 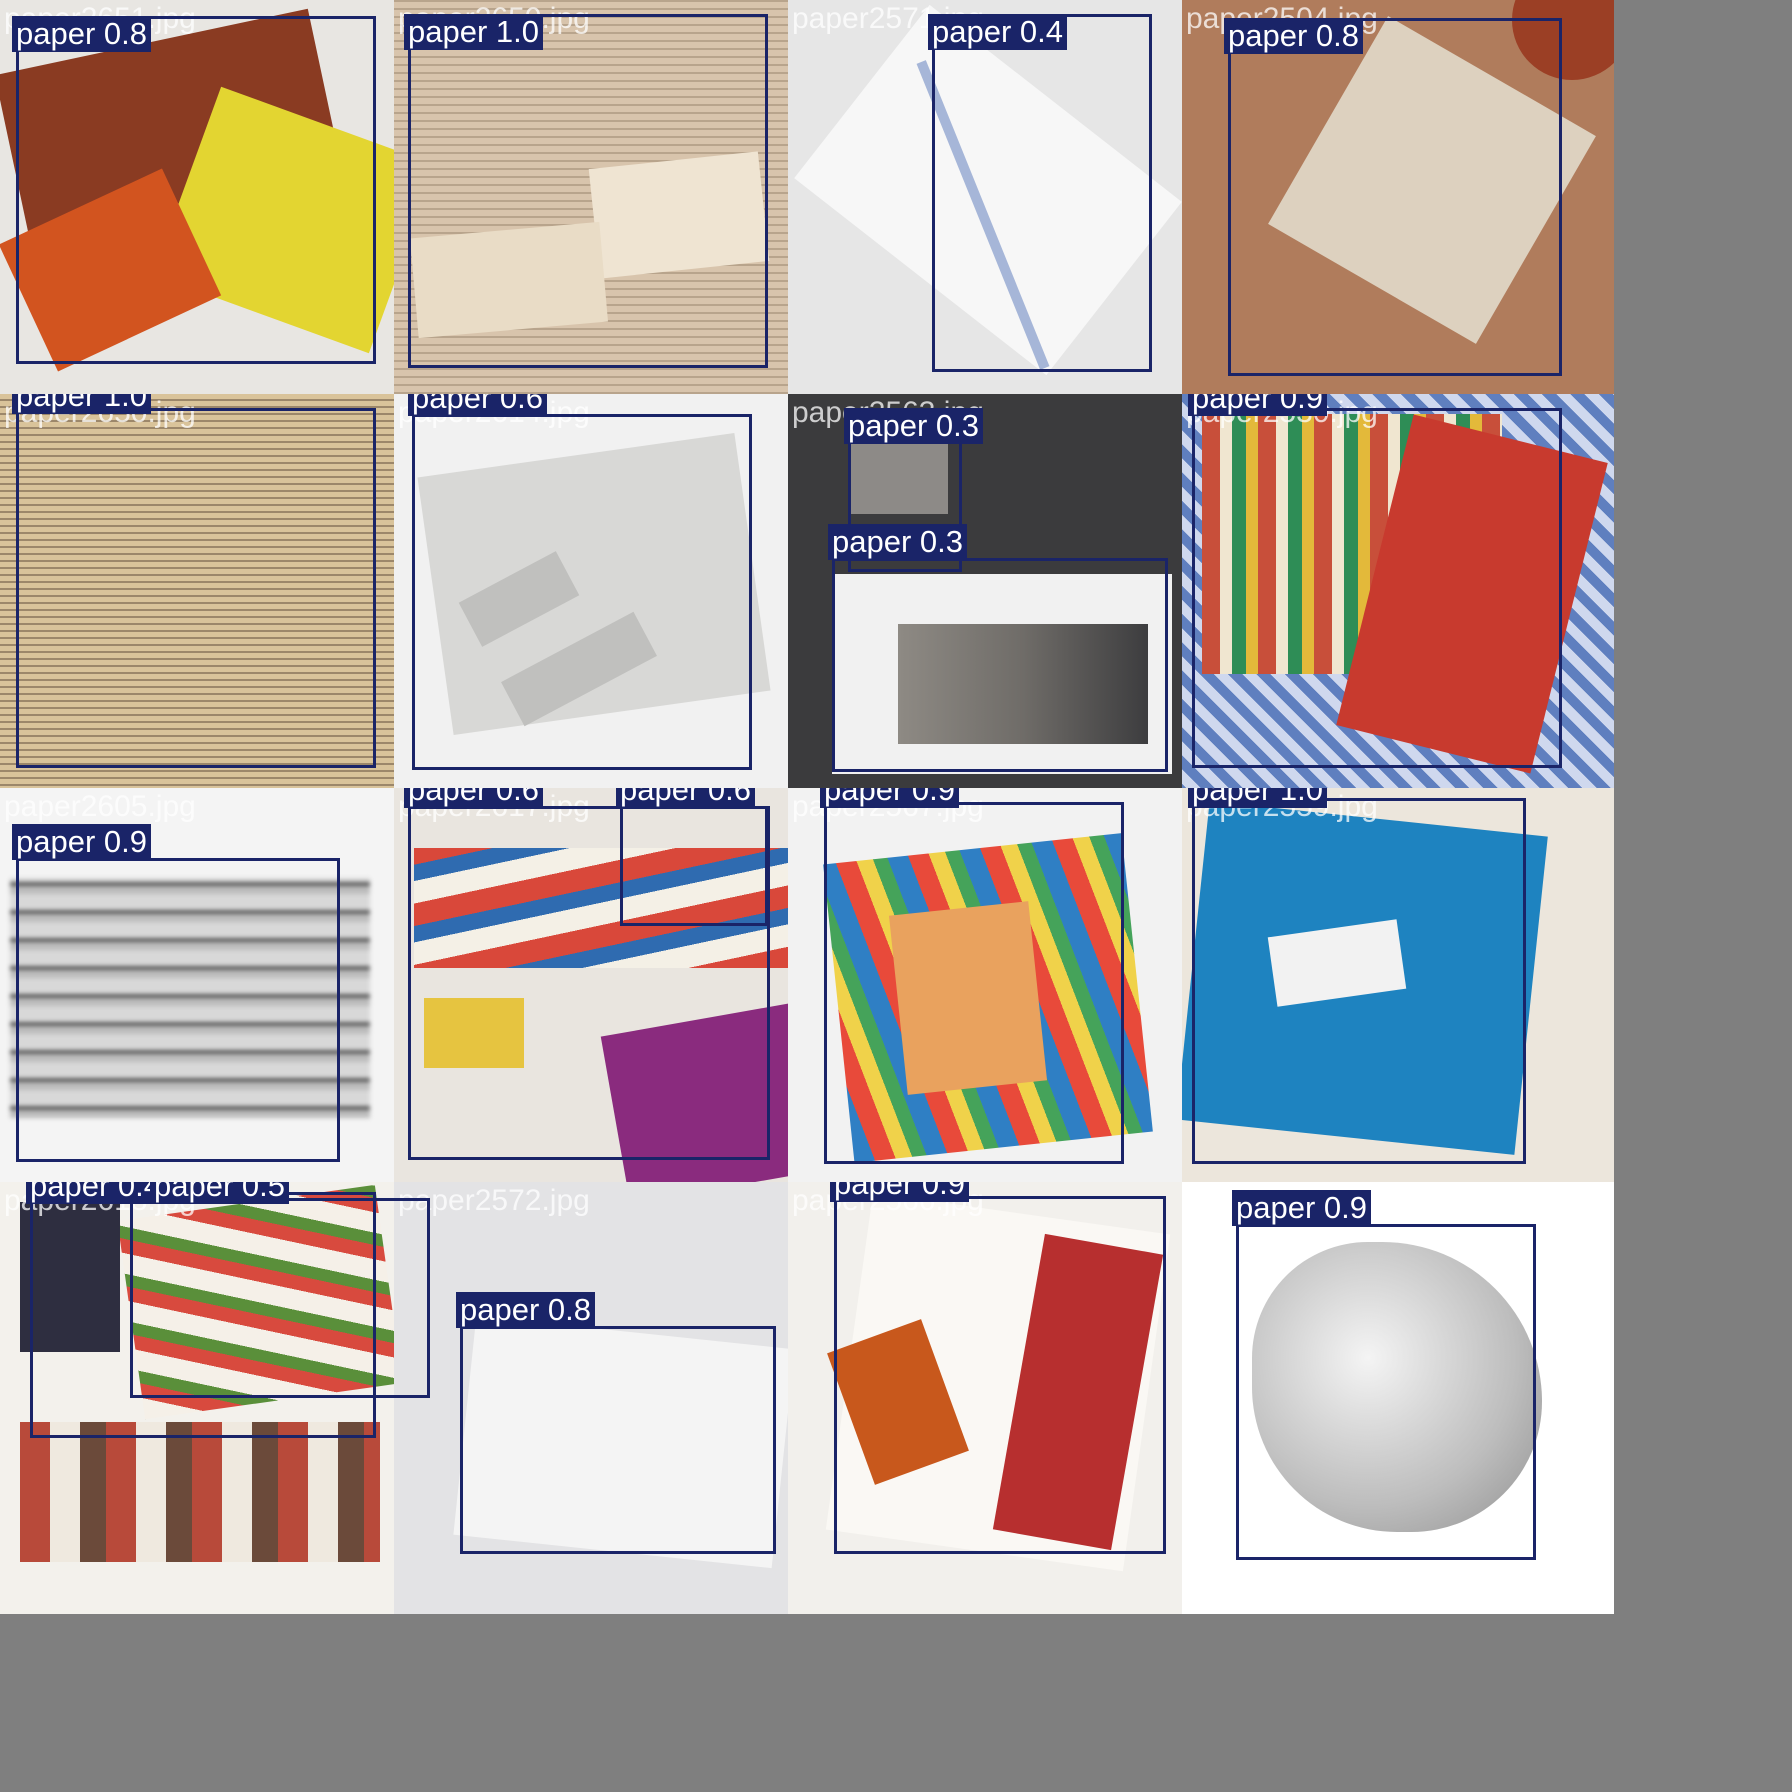 I want to click on tile-2: paper2650.jpg paper 1.0, so click(x=610, y=216).